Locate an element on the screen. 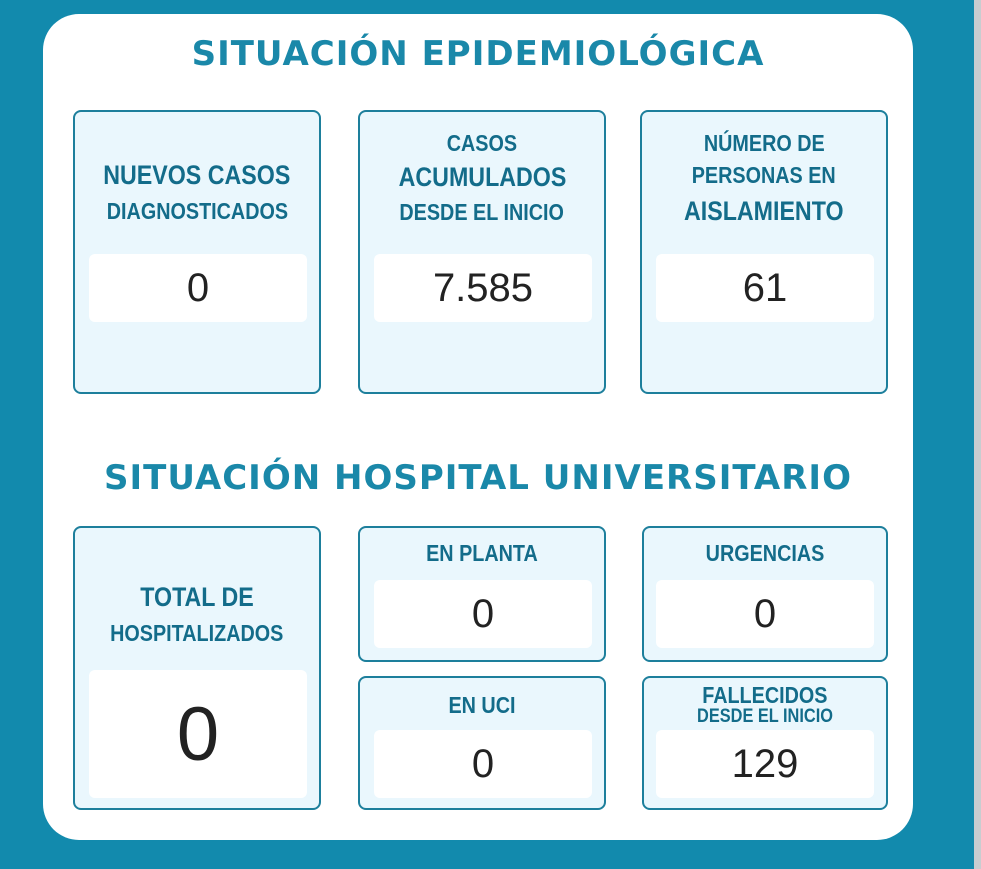 The height and width of the screenshot is (869, 981). card-label-line3: DESDE EL INICIO is located at coordinates (482, 212).